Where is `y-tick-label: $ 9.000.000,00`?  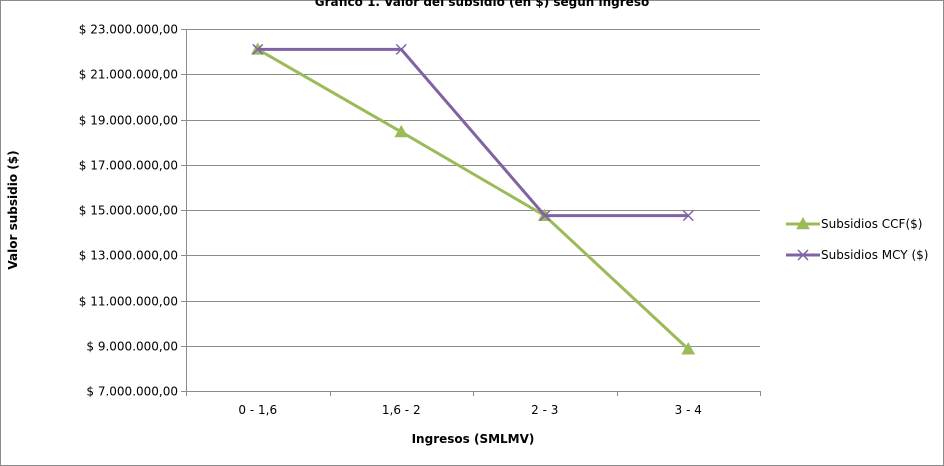 y-tick-label: $ 9.000.000,00 is located at coordinates (132, 347).